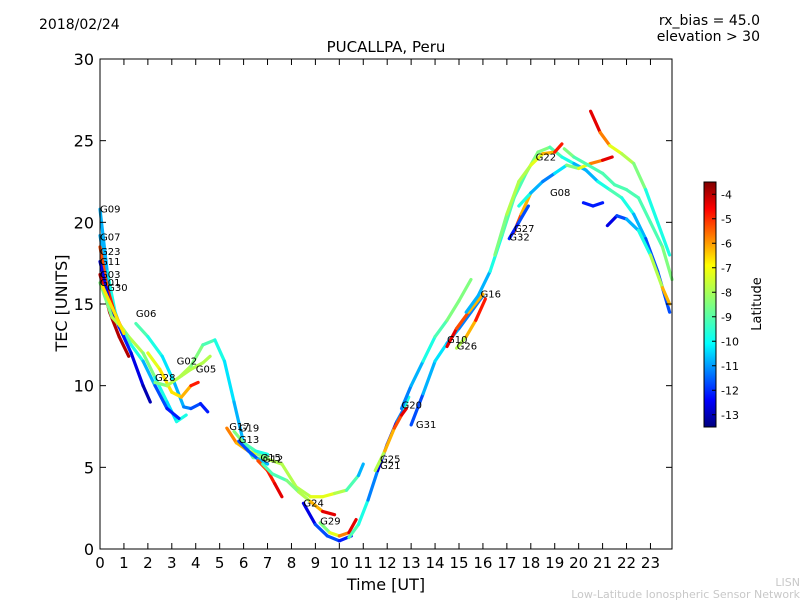 This screenshot has height=601, width=800. What do you see at coordinates (726, 292) in the screenshot?
I see `colorbar-tick-label: -8` at bounding box center [726, 292].